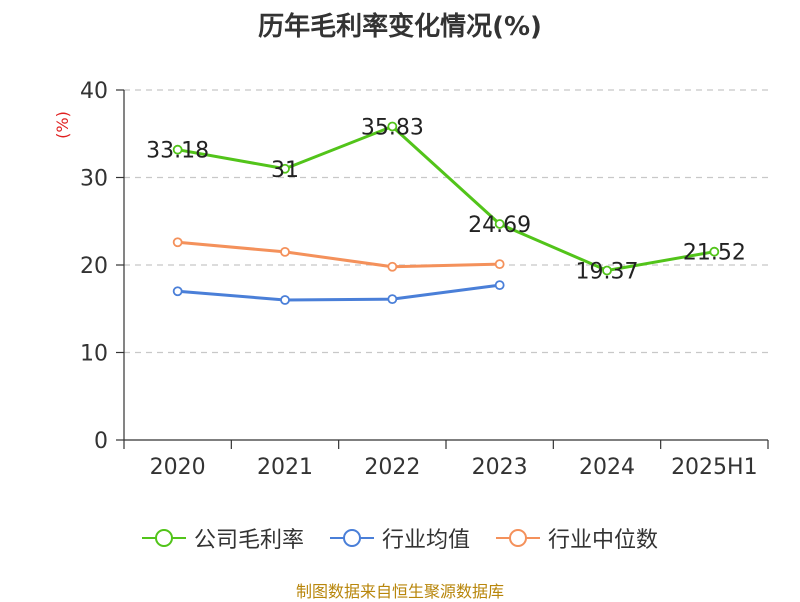 The width and height of the screenshot is (800, 602). Describe the element at coordinates (351, 538) in the screenshot. I see `legend-swatch-industry-mean` at that location.